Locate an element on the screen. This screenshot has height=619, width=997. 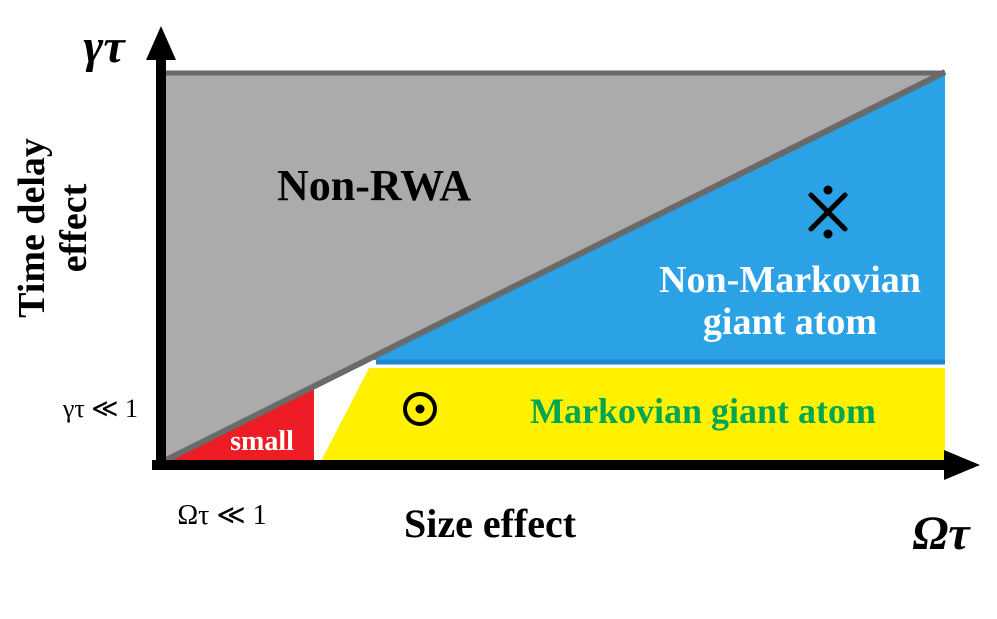
y-axis-symbol: γτ is located at coordinates (104, 46).